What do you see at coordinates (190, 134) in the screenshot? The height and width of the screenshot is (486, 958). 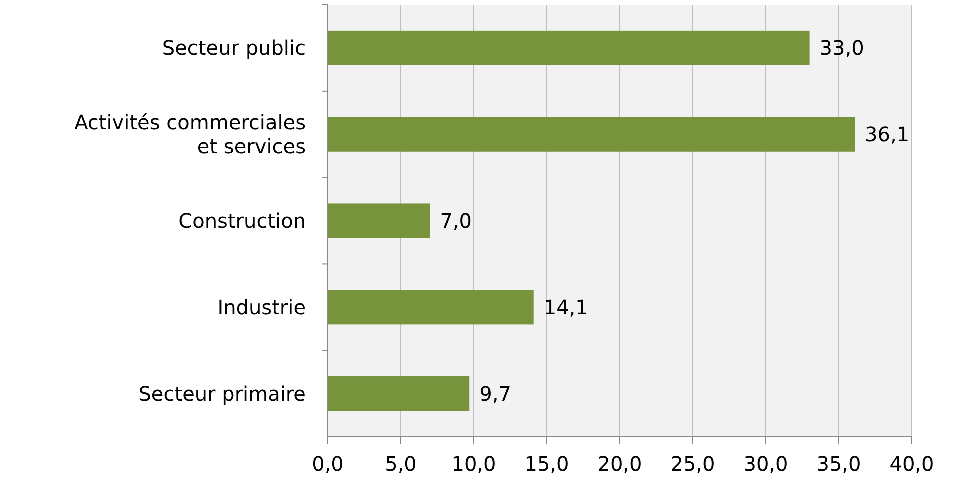 I see `y-tick-label: Activités commerciales et services` at bounding box center [190, 134].